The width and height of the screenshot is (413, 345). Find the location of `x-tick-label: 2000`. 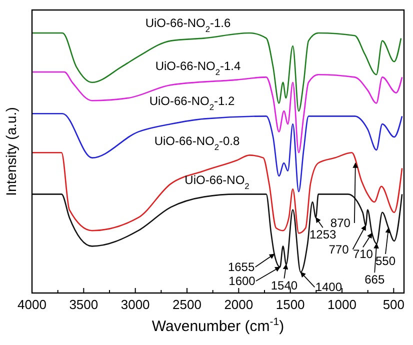

x-tick-label: 2000 is located at coordinates (239, 304).